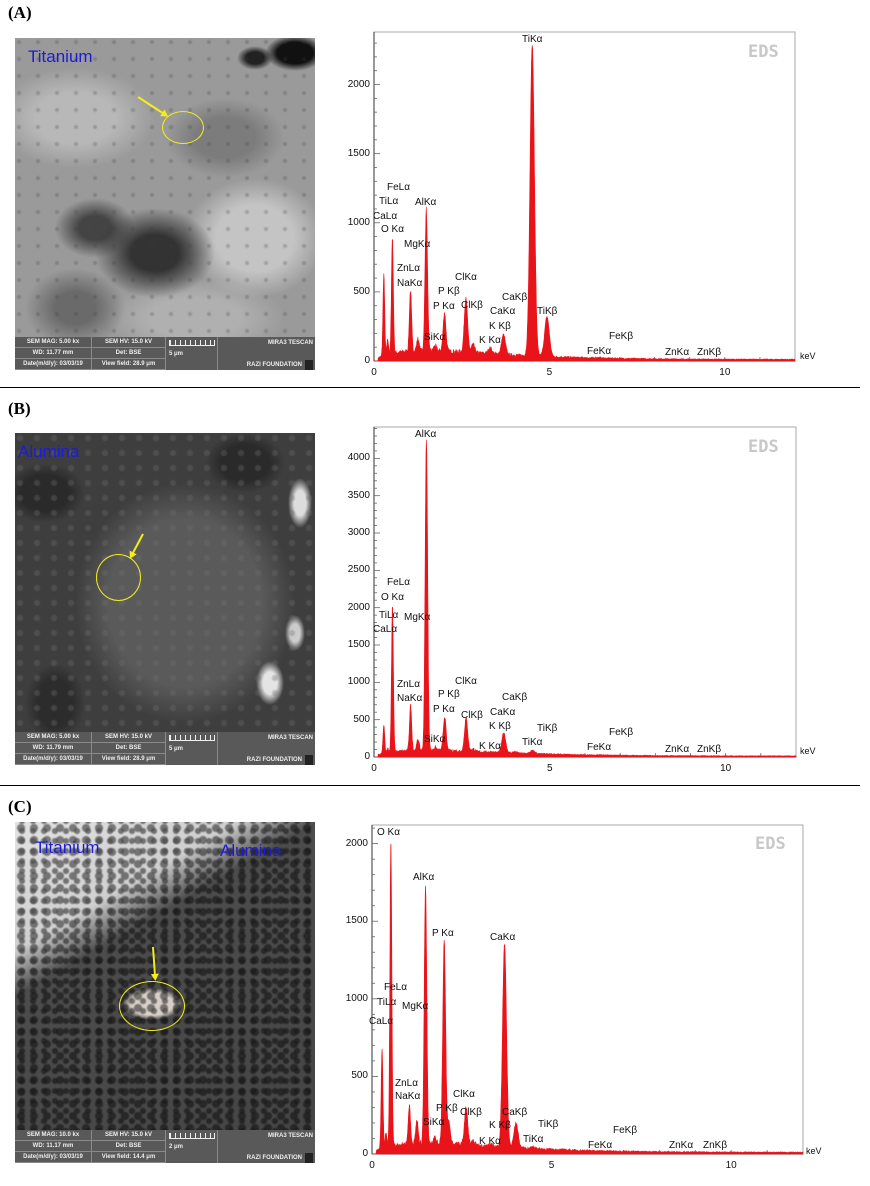  I want to click on peak-label: ZnLα, so click(409, 268).